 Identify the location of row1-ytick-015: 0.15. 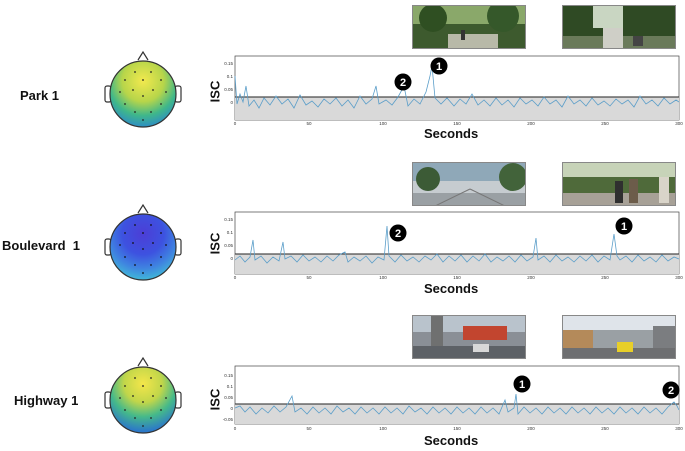
(228, 63).